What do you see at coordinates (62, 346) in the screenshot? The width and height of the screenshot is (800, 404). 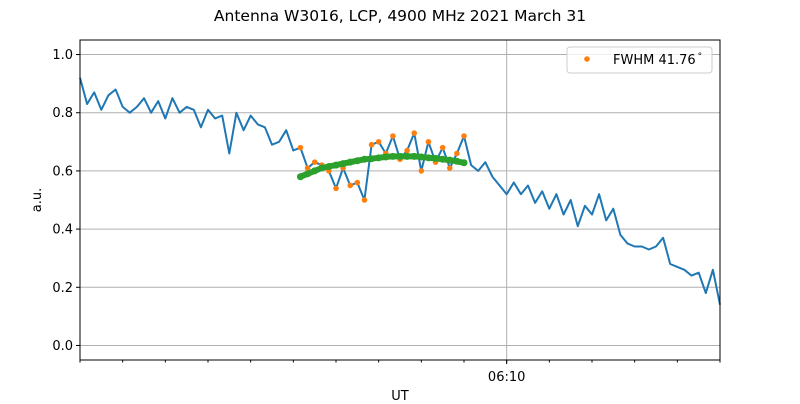 I see `y-tick-label: 0.0` at bounding box center [62, 346].